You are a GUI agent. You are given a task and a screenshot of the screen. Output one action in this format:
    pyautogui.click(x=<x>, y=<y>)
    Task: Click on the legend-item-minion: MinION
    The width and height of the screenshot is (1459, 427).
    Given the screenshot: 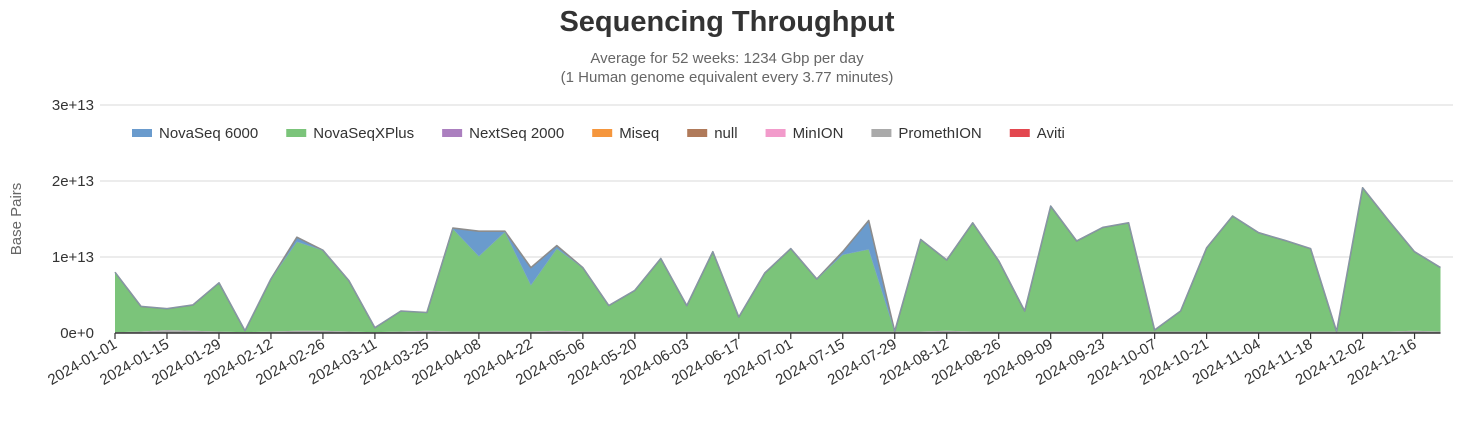 What is the action you would take?
    pyautogui.click(x=804, y=133)
    